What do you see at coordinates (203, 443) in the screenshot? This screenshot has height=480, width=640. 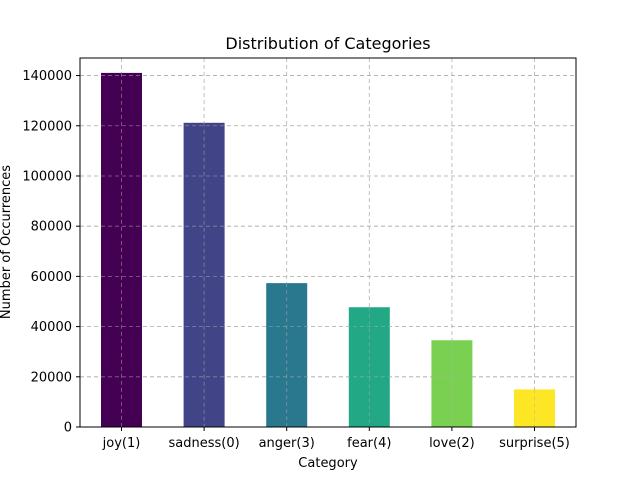 I see `x-tick-label: sadness(0)` at bounding box center [203, 443].